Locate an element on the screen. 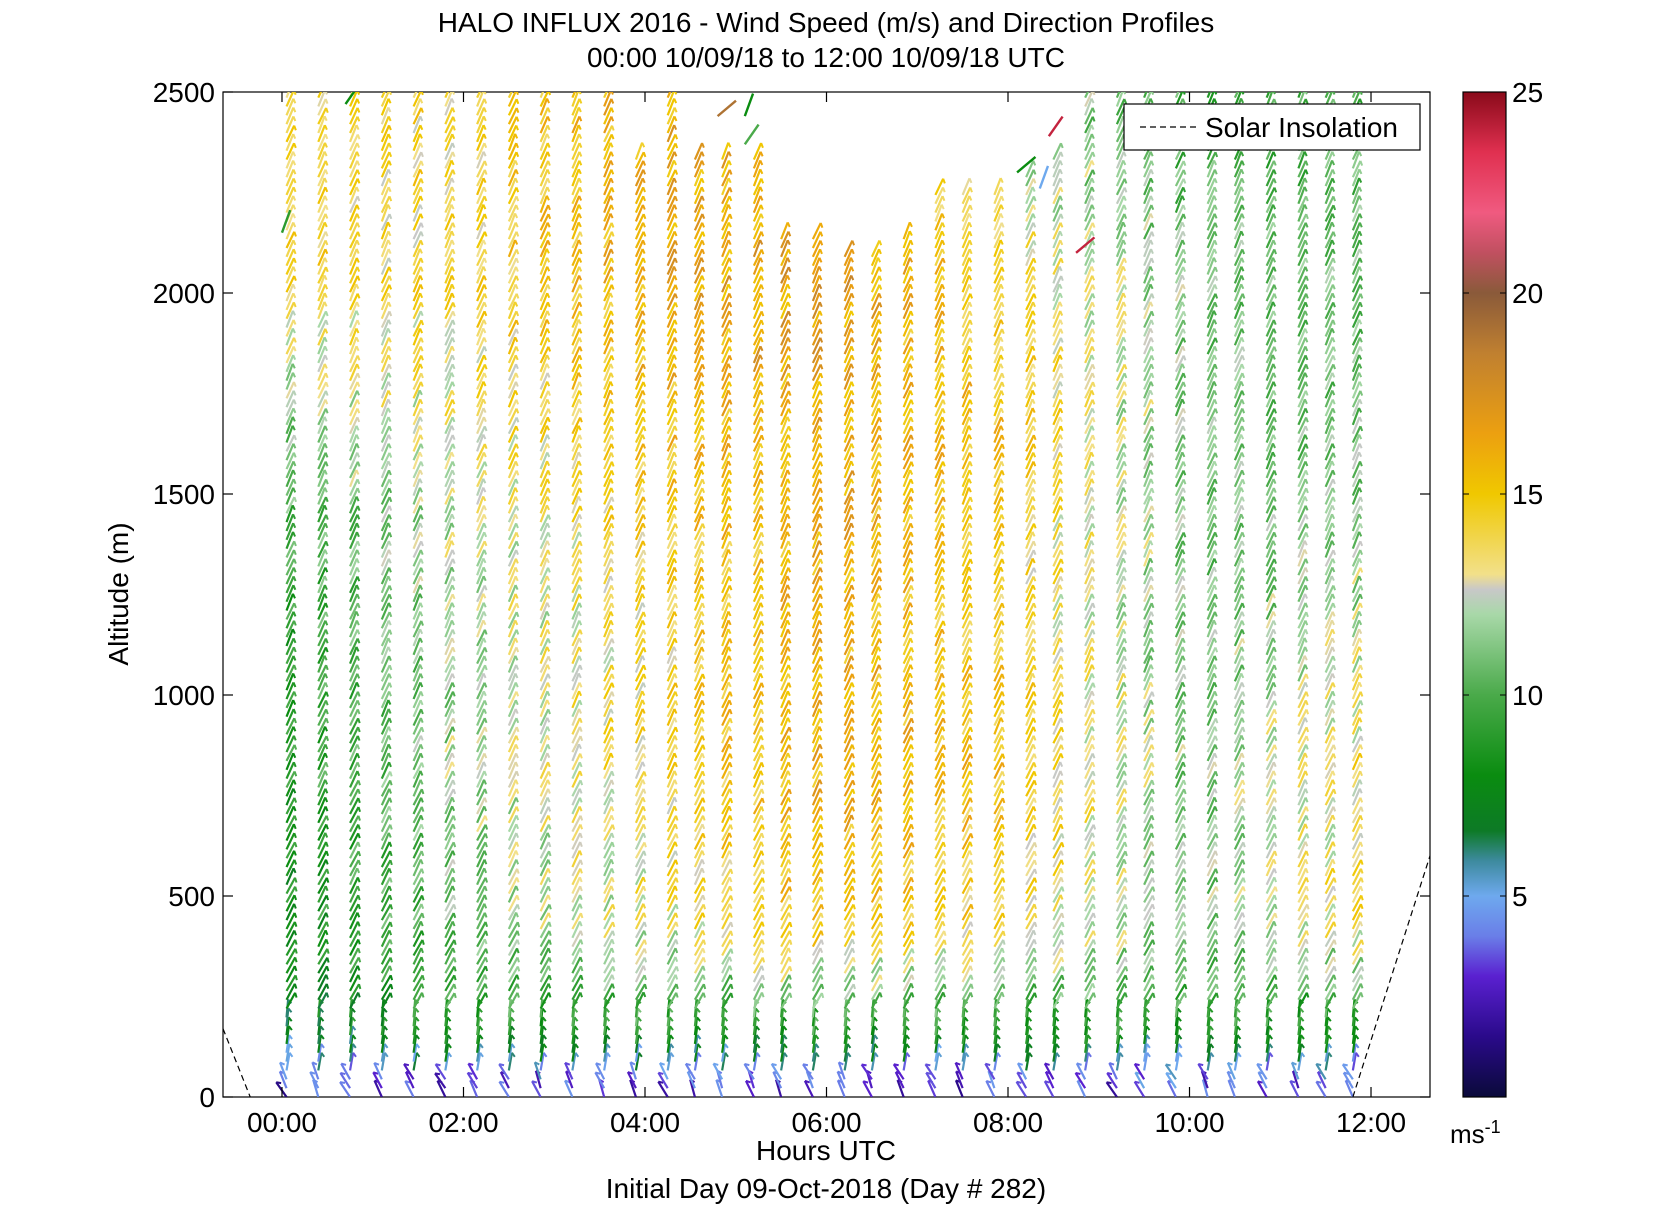 This screenshot has width=1679, height=1216. colorbar-gradient is located at coordinates (1484, 594).